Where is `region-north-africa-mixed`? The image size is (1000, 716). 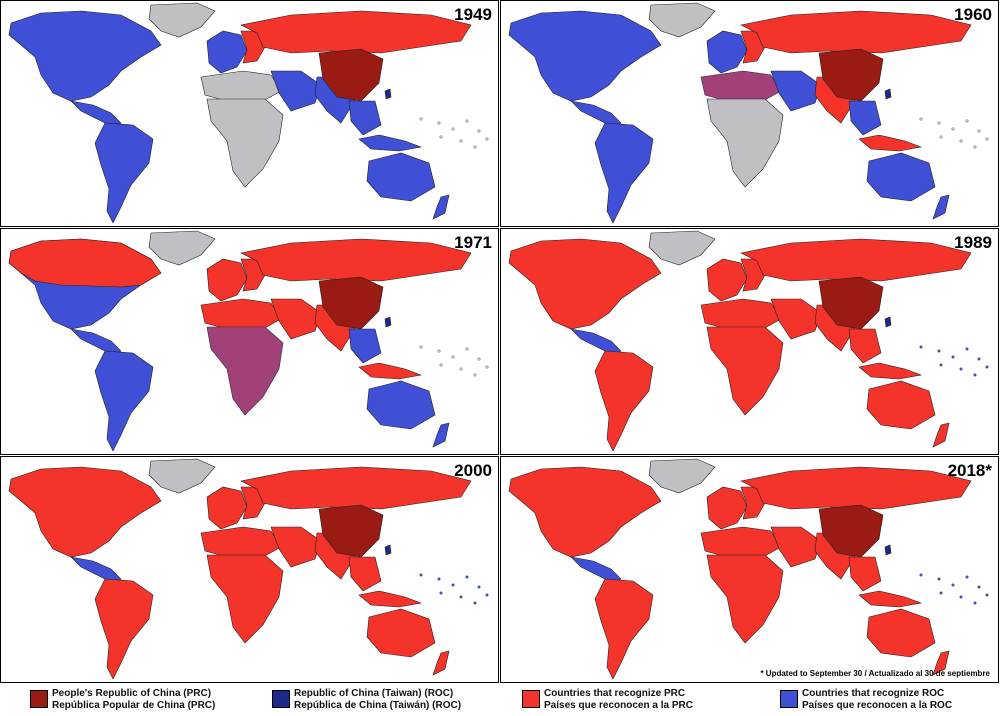
region-north-africa-mixed is located at coordinates (741, 86).